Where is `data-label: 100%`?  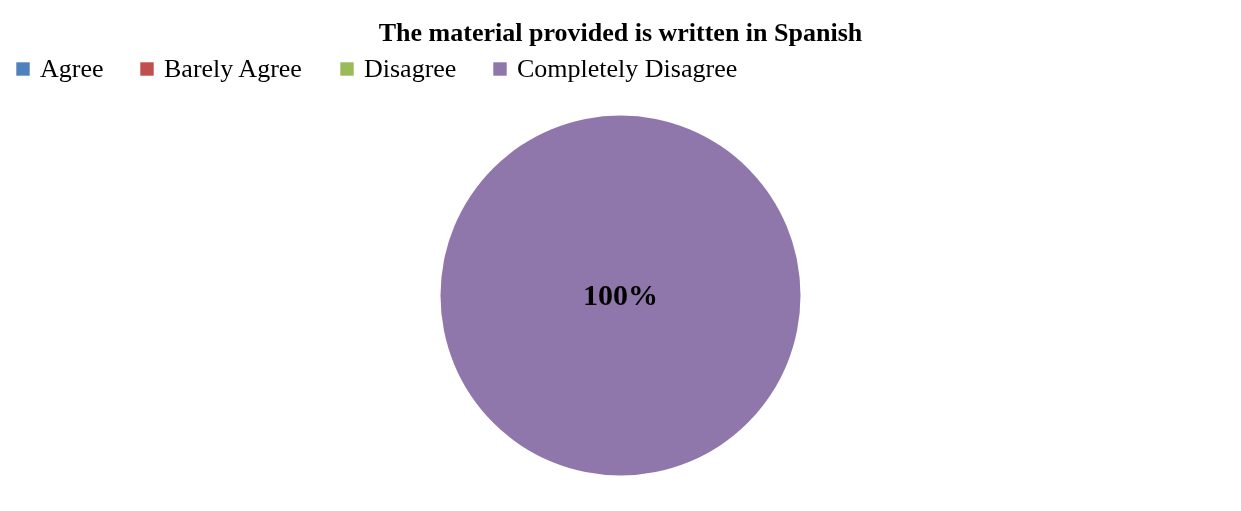 data-label: 100% is located at coordinates (620, 294).